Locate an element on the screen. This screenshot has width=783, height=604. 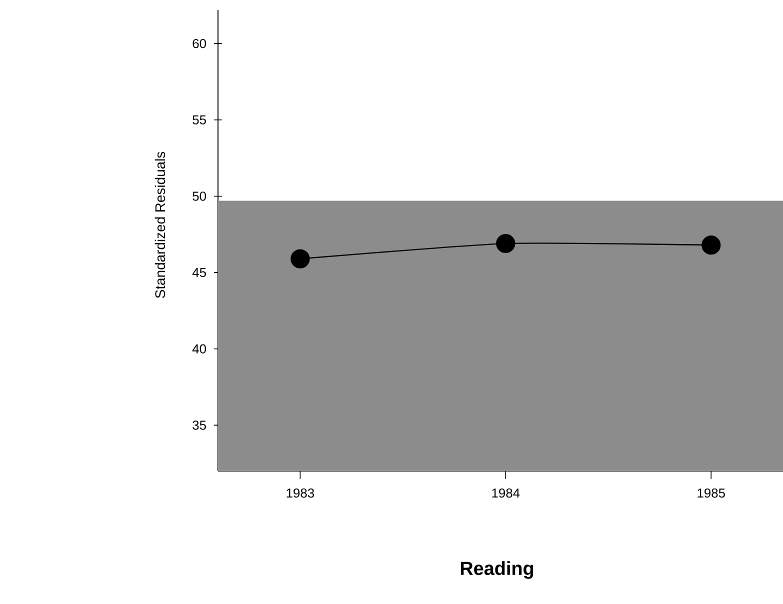
y-tick-label: 60 is located at coordinates (199, 43).